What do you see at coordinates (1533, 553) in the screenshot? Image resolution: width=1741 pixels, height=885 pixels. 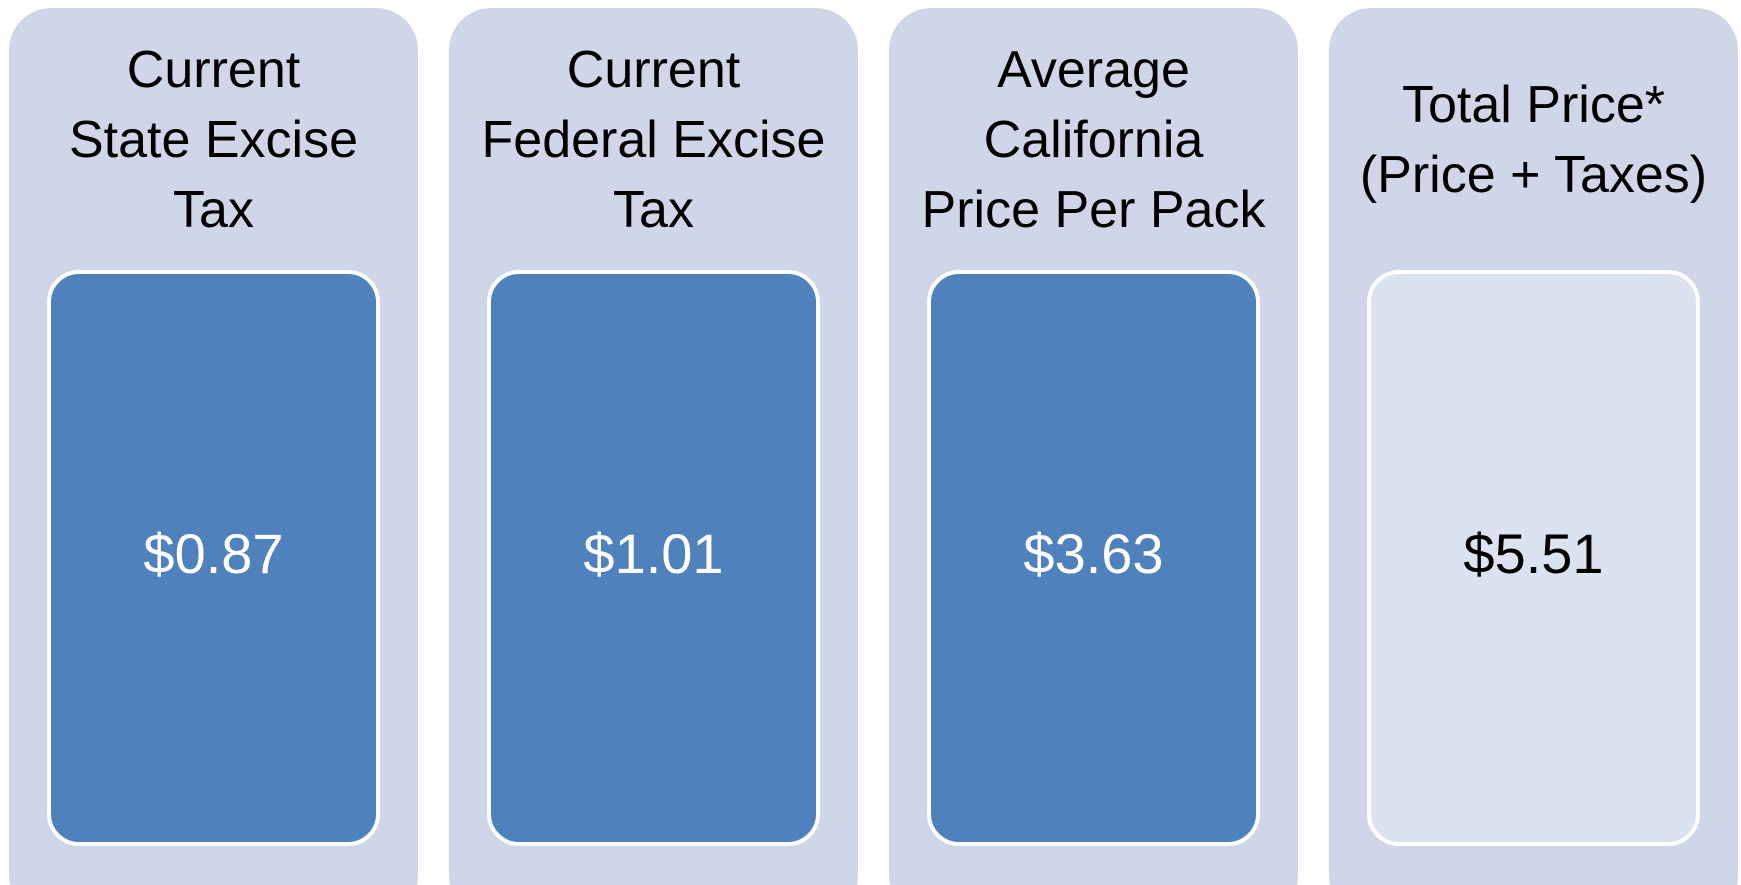 I see `value-label: $5.51` at bounding box center [1533, 553].